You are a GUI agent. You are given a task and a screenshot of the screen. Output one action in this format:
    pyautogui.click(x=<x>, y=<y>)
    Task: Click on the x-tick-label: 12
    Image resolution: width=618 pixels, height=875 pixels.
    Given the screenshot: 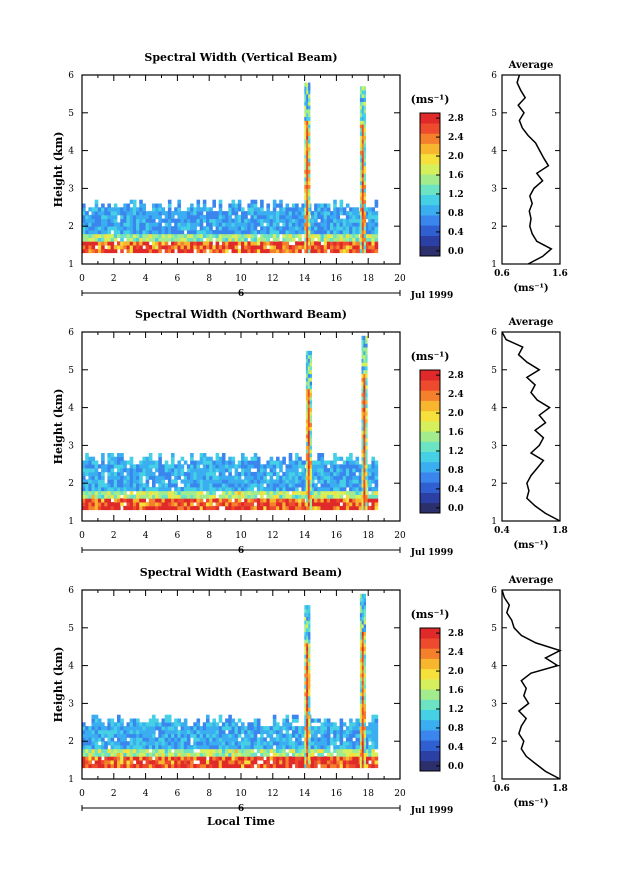 What is the action you would take?
    pyautogui.click(x=272, y=794)
    